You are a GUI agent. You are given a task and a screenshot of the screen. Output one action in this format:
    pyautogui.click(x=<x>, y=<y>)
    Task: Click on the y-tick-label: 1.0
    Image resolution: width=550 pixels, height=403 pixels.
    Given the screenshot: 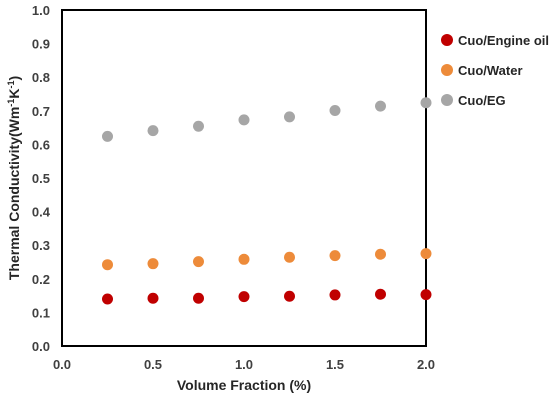 What is the action you would take?
    pyautogui.click(x=41, y=10)
    